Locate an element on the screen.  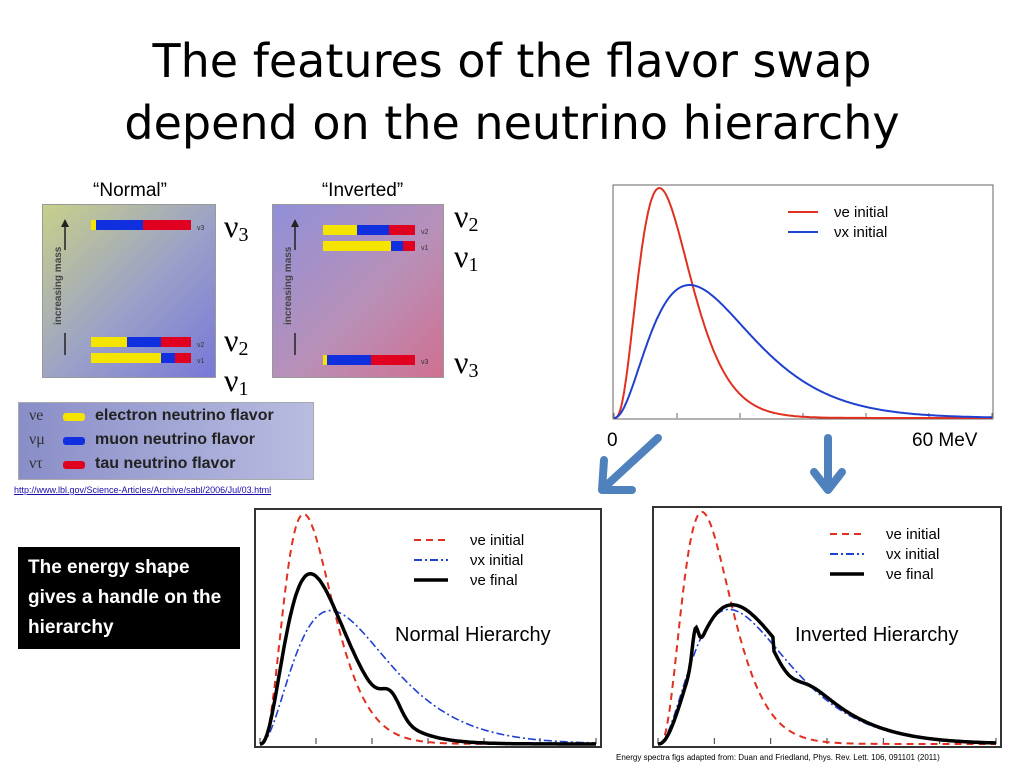
normal-hierarchy-svg: νe initial νx initial νe final is located at coordinates (428, 629).